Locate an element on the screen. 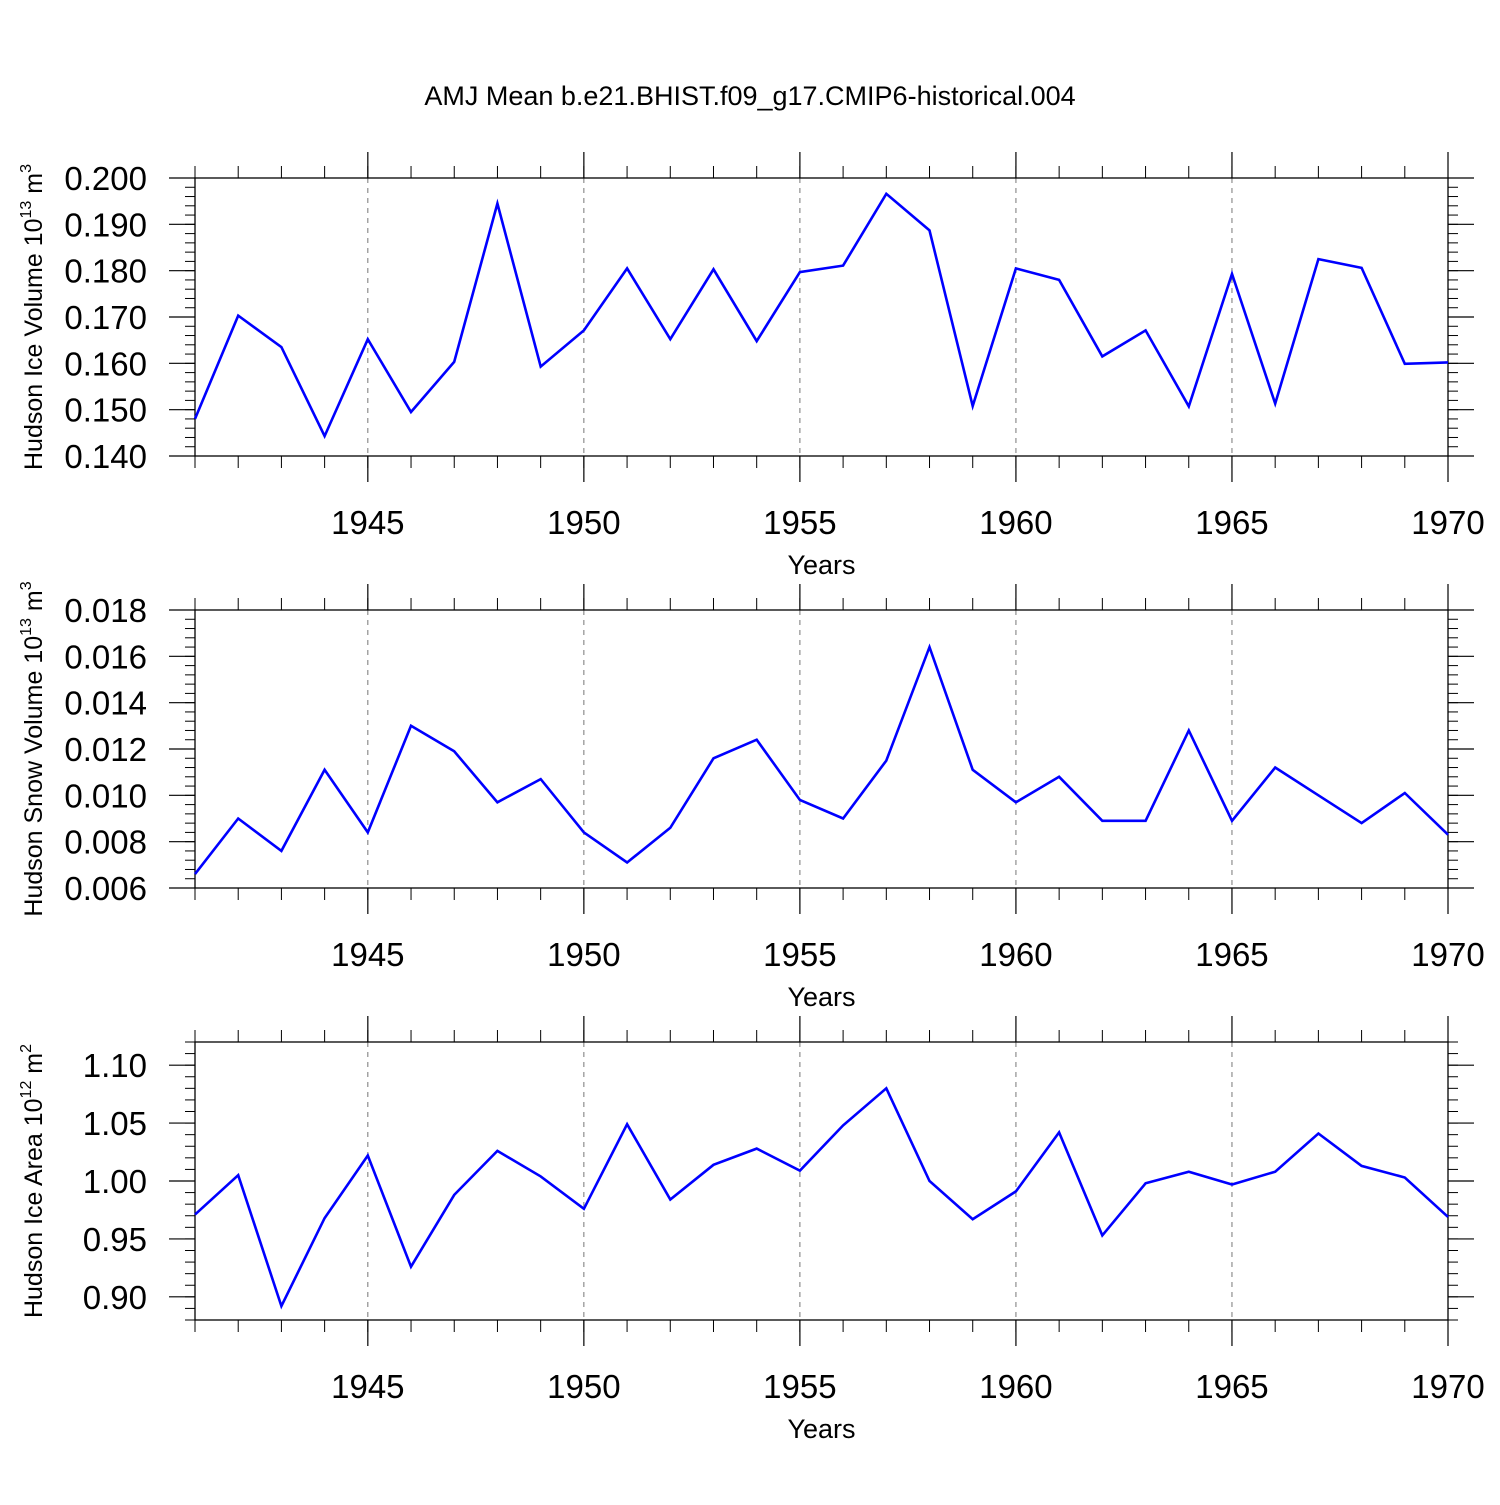  y-tick-label: 0.180 is located at coordinates (105, 271).